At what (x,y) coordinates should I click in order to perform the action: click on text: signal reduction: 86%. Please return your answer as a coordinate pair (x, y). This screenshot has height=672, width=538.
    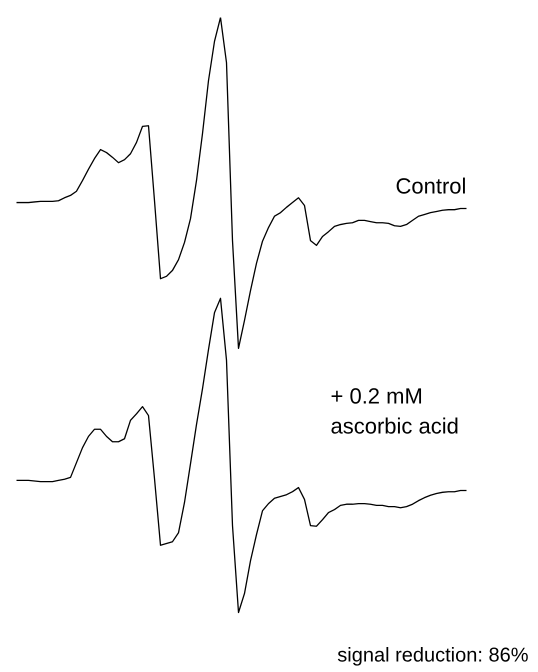
    Looking at the image, I should click on (433, 655).